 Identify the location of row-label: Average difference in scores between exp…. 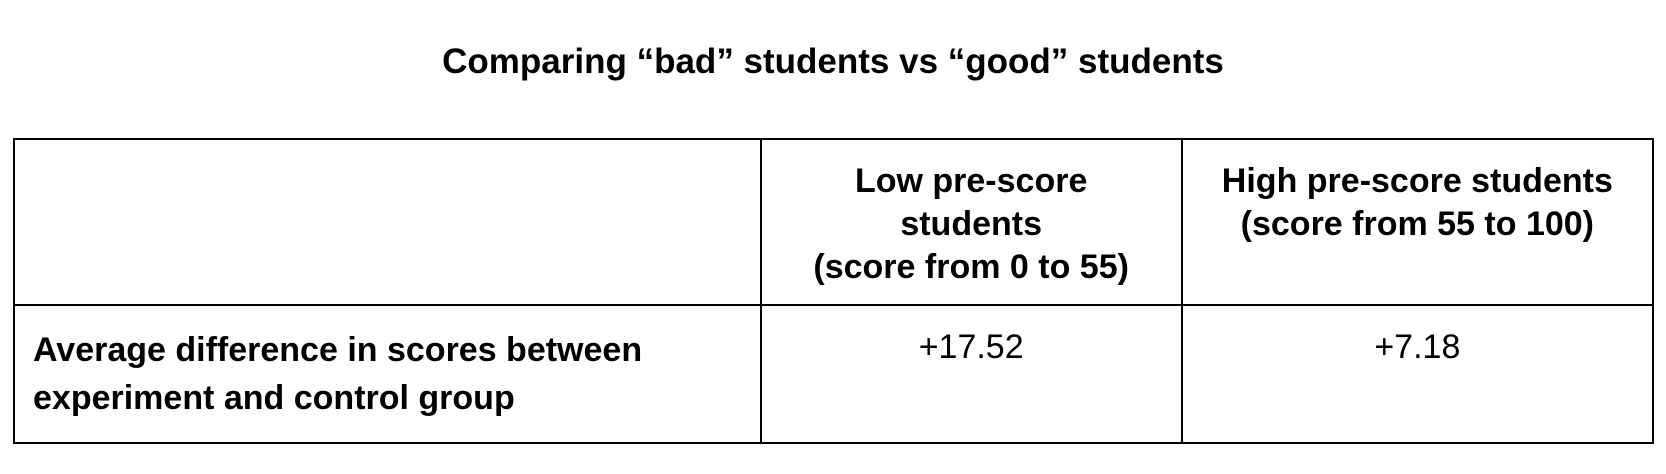
(338, 374).